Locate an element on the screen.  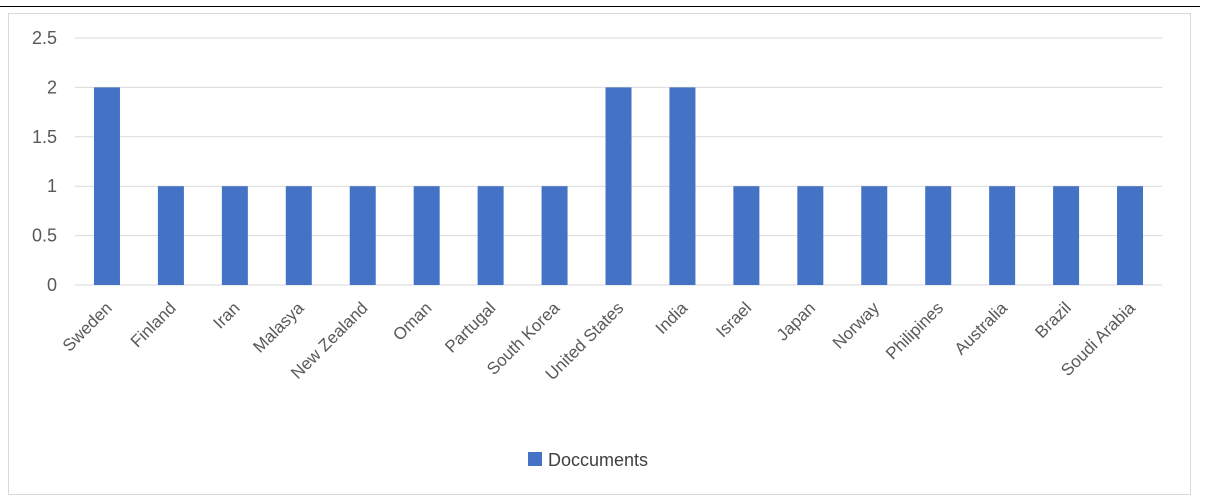
x-tick-label: Malasya is located at coordinates (278, 327).